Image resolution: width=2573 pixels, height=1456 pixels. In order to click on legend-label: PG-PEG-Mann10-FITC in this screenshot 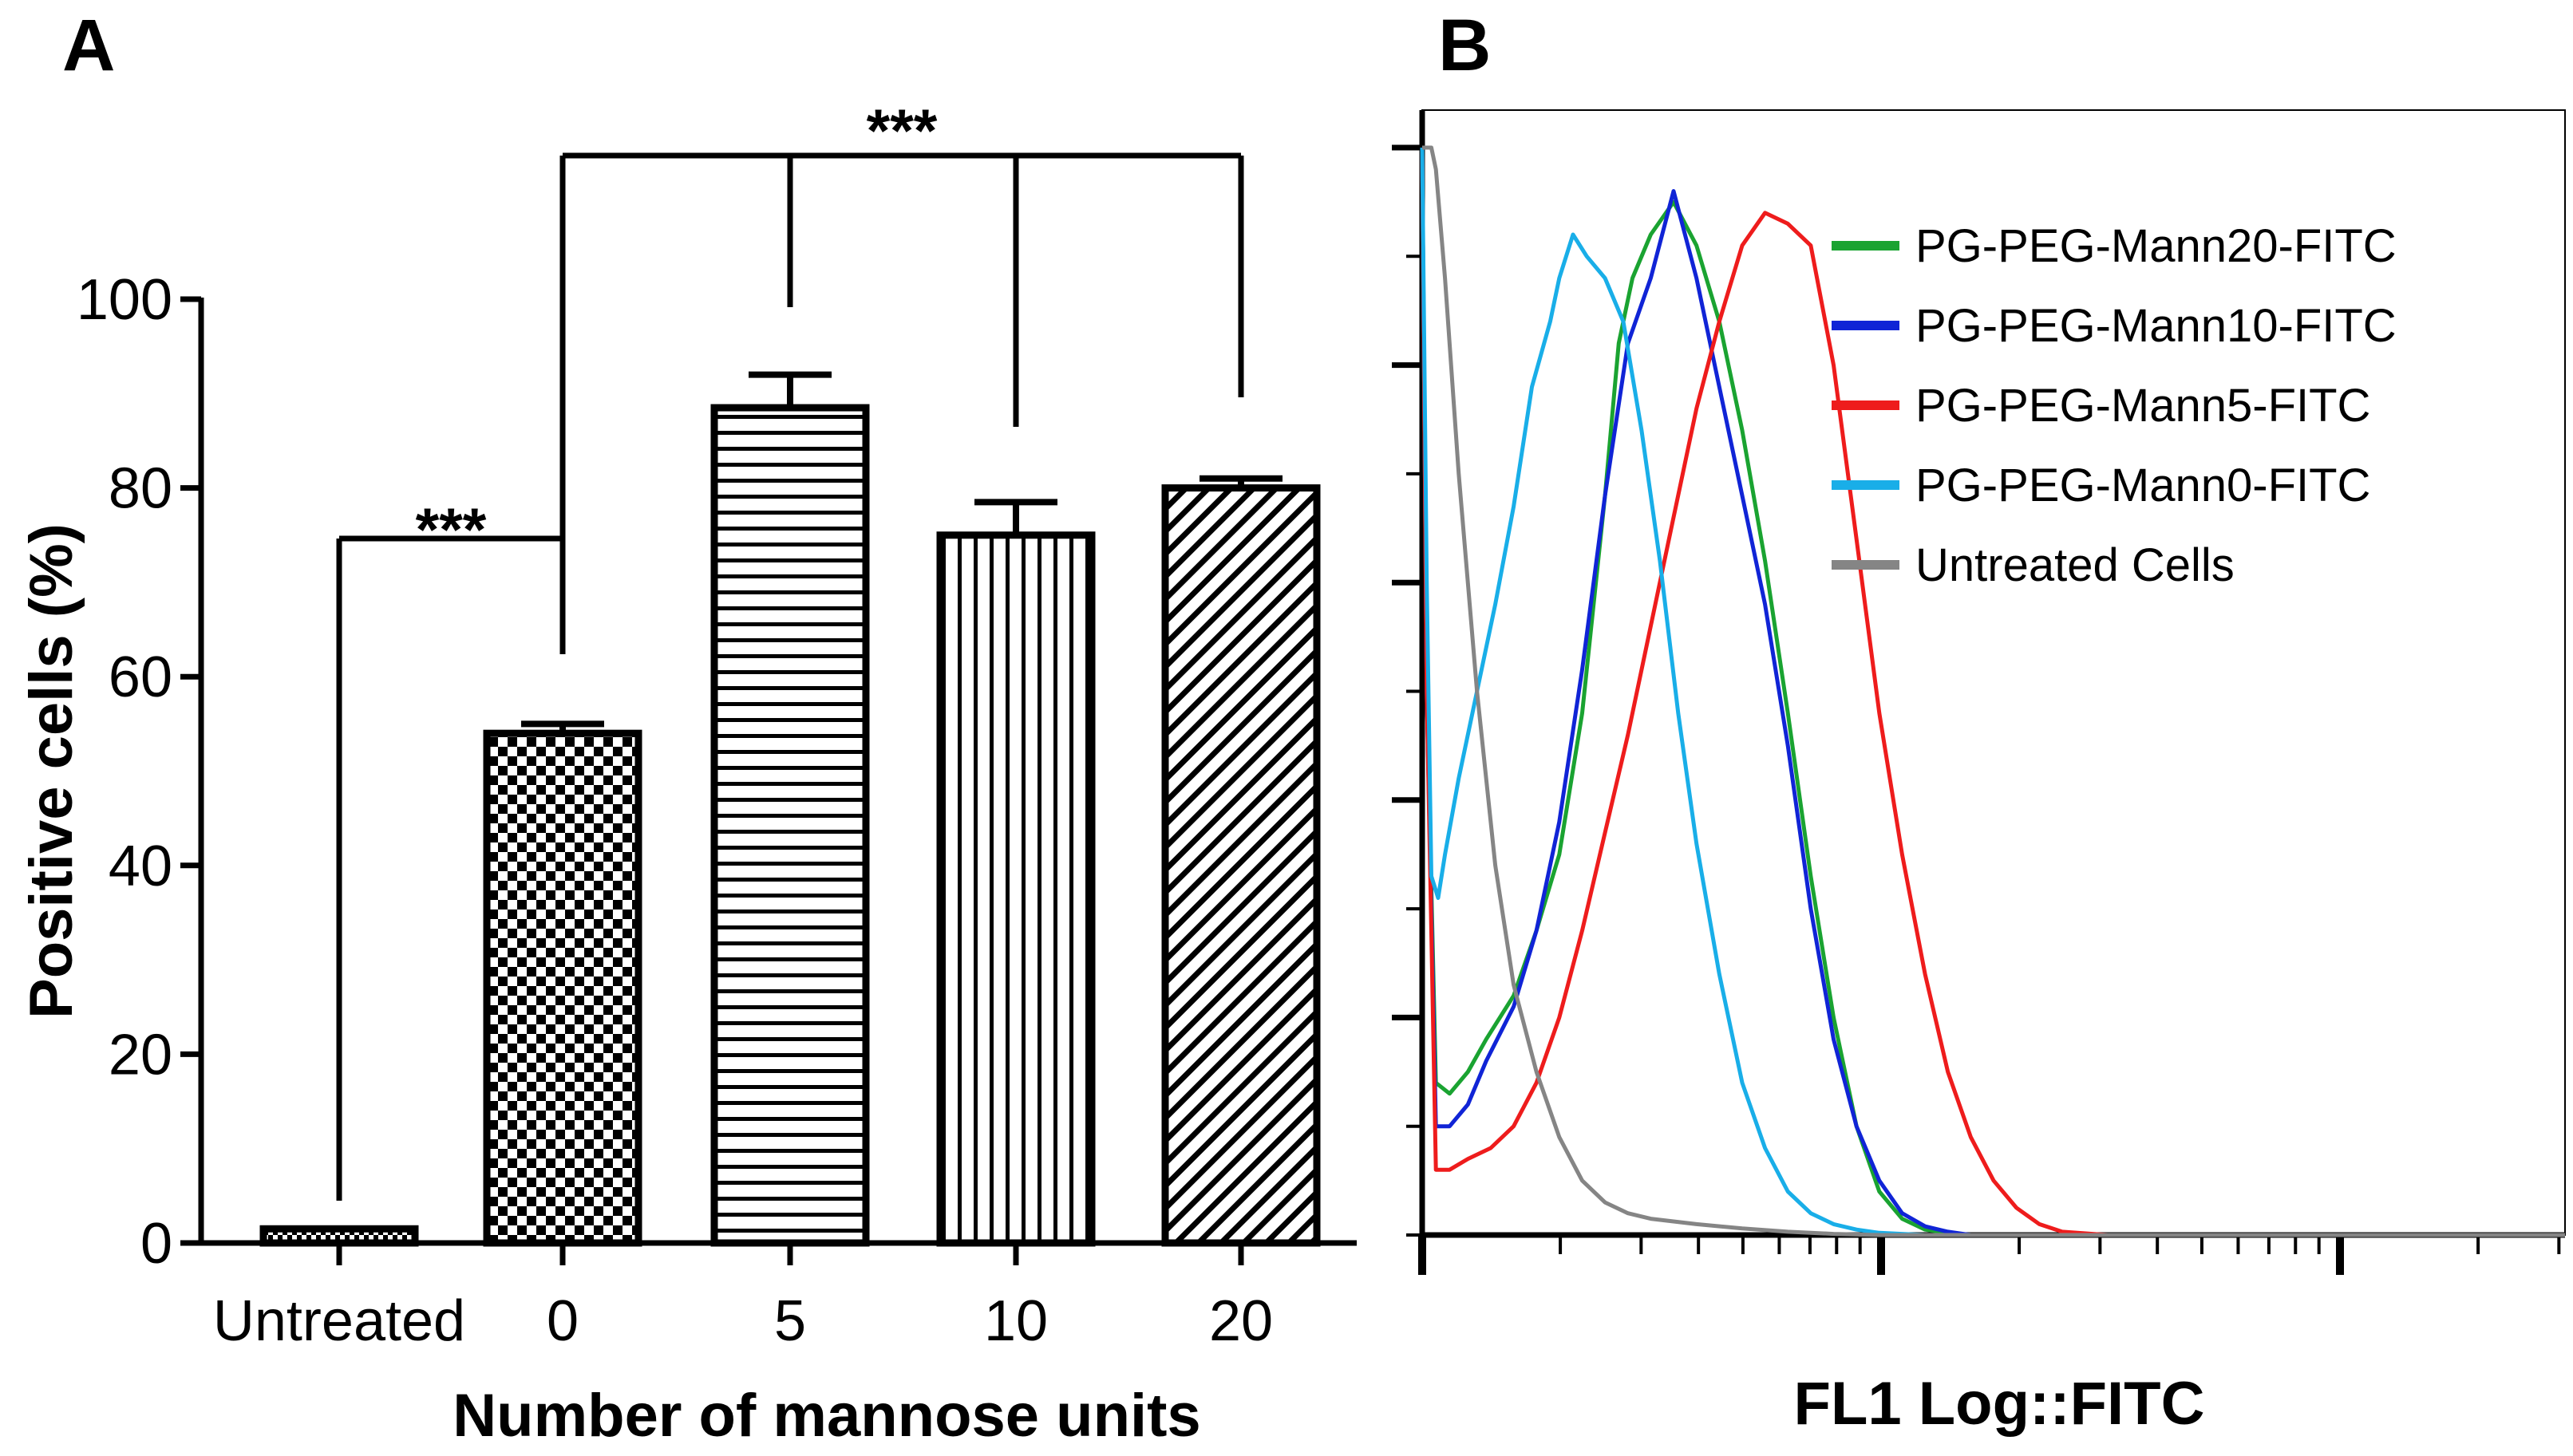, I will do `click(2156, 326)`.